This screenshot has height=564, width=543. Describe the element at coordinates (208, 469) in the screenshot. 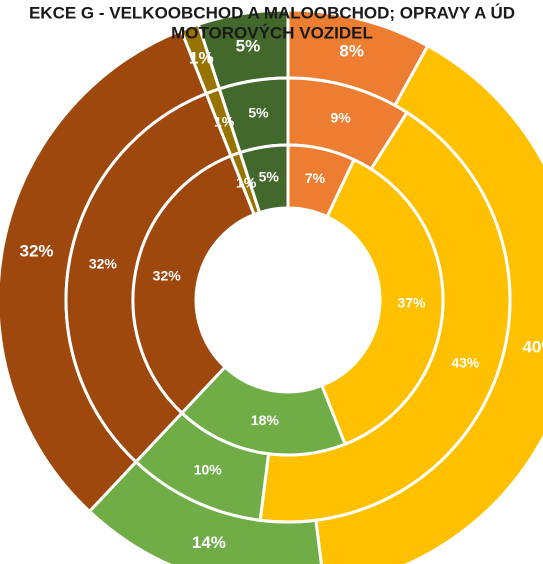

I see `data-label: 10%` at that location.